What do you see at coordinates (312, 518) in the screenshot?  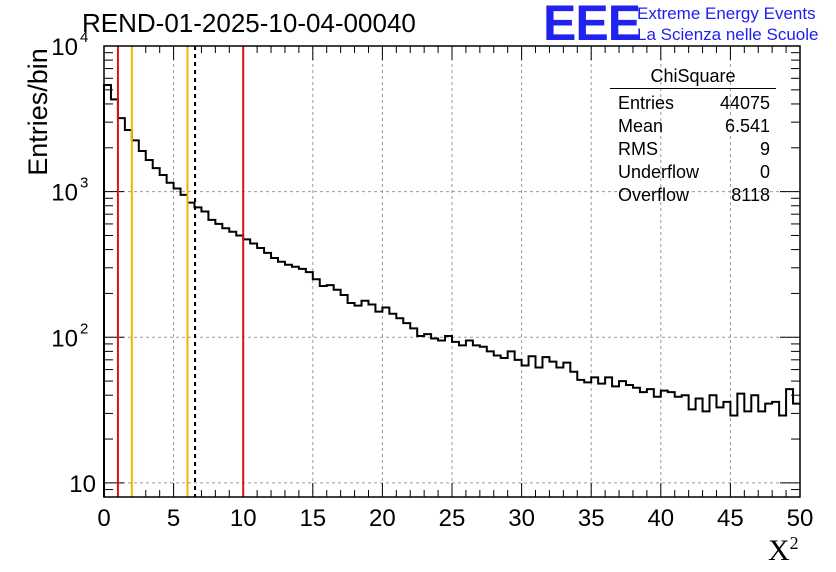 I see `x-tick-label: 15` at bounding box center [312, 518].